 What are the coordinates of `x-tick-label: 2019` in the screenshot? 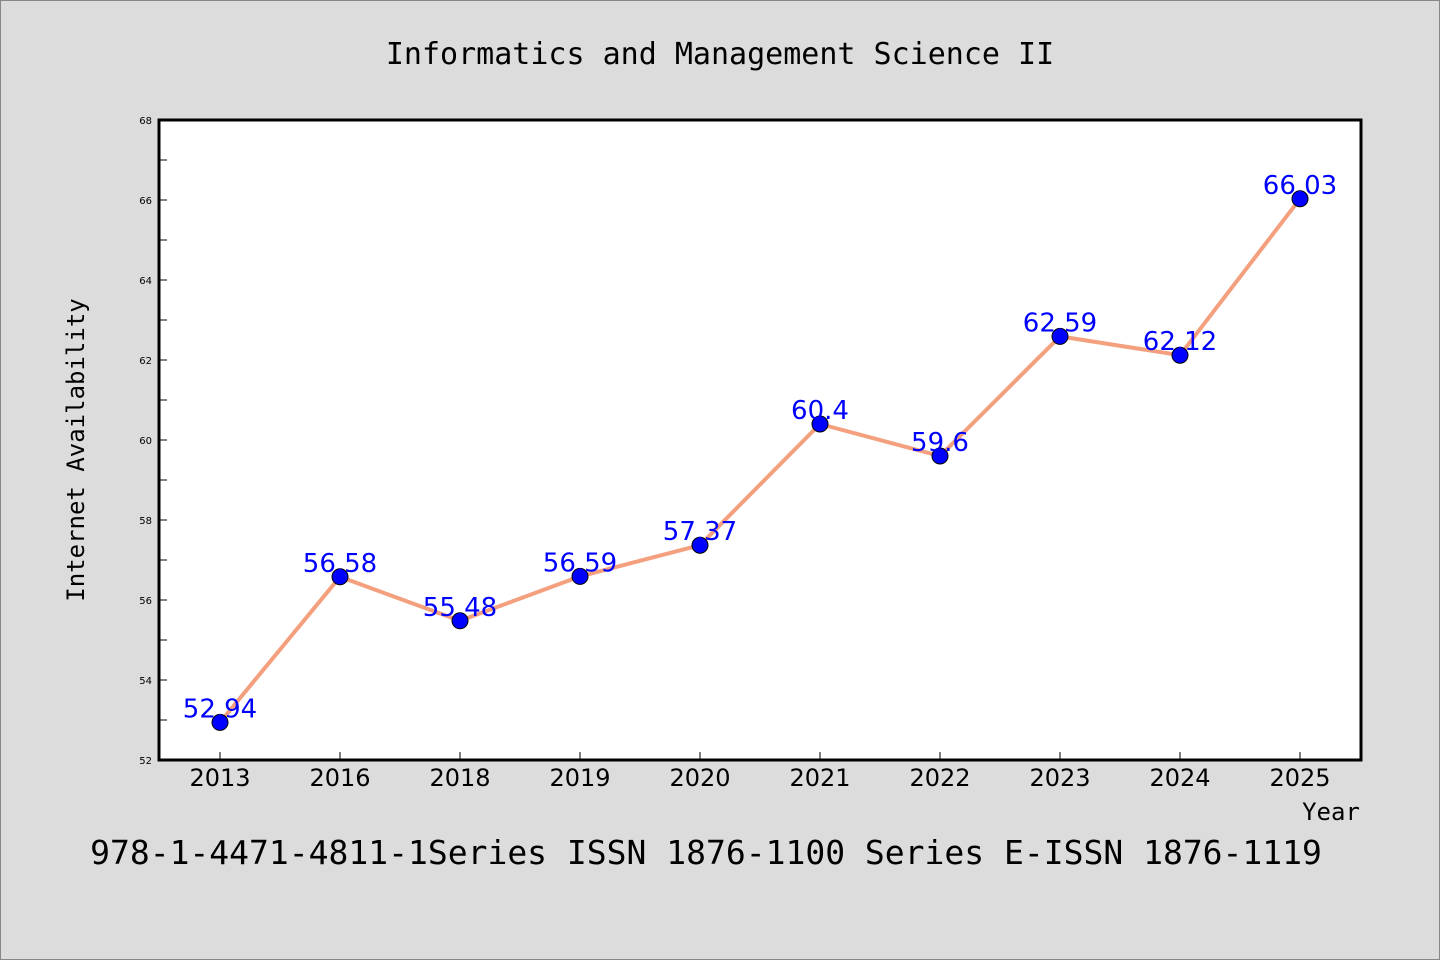 It's located at (579, 778).